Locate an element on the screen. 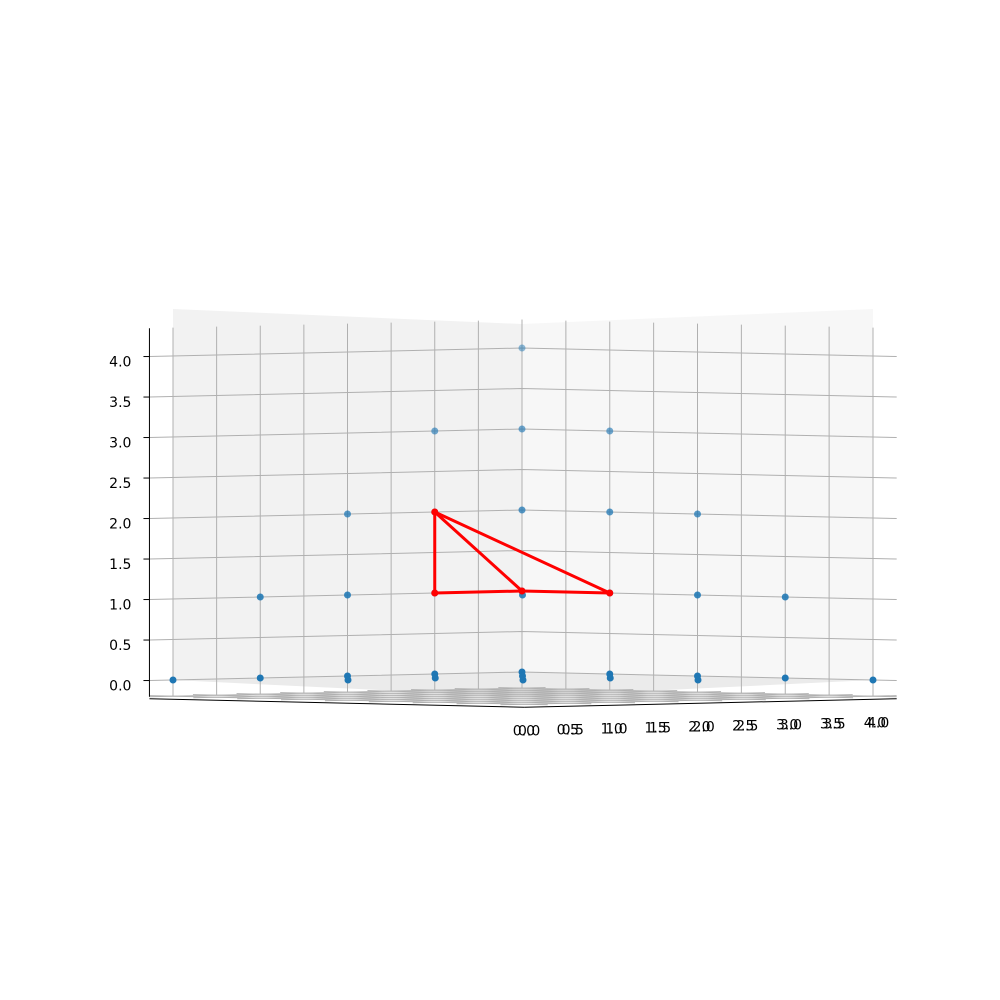  y-tick-label: 2.5 is located at coordinates (743, 726).